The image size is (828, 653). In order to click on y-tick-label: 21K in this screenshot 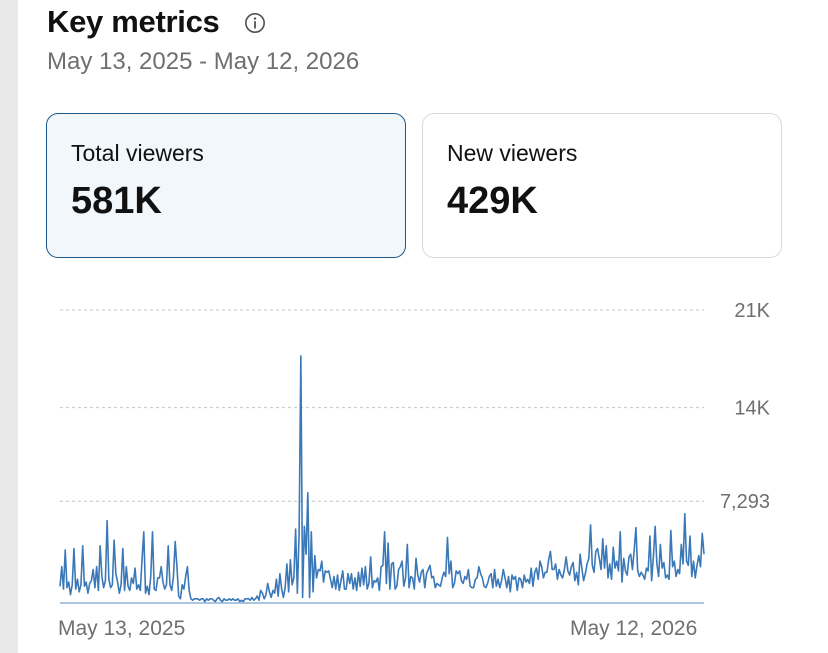, I will do `click(752, 311)`.